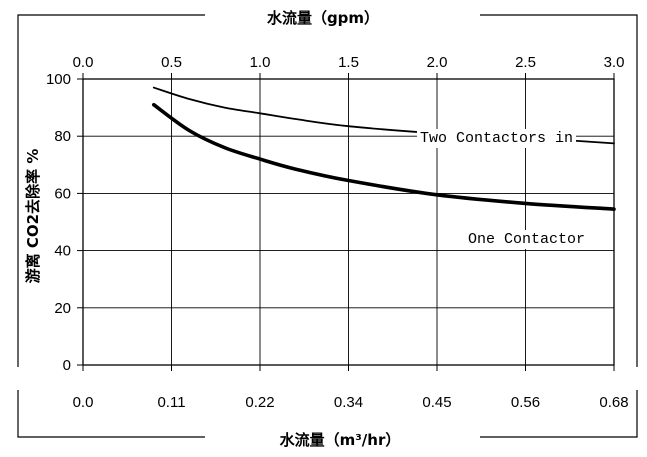 This screenshot has width=647, height=457. I want to click on y-tick-label: 20, so click(62, 308).